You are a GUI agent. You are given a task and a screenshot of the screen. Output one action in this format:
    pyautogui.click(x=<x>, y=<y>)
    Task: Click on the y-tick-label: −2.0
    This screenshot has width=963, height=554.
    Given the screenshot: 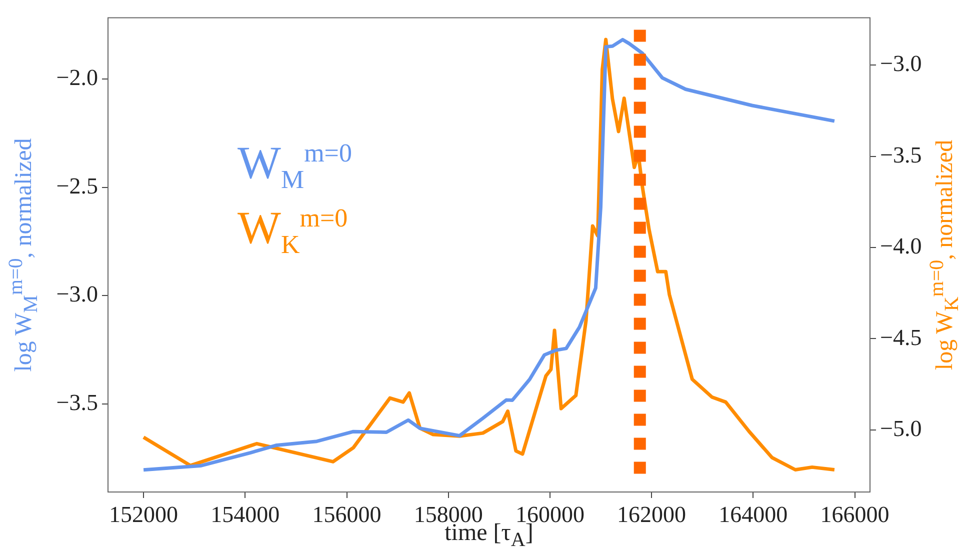 What is the action you would take?
    pyautogui.click(x=77, y=77)
    